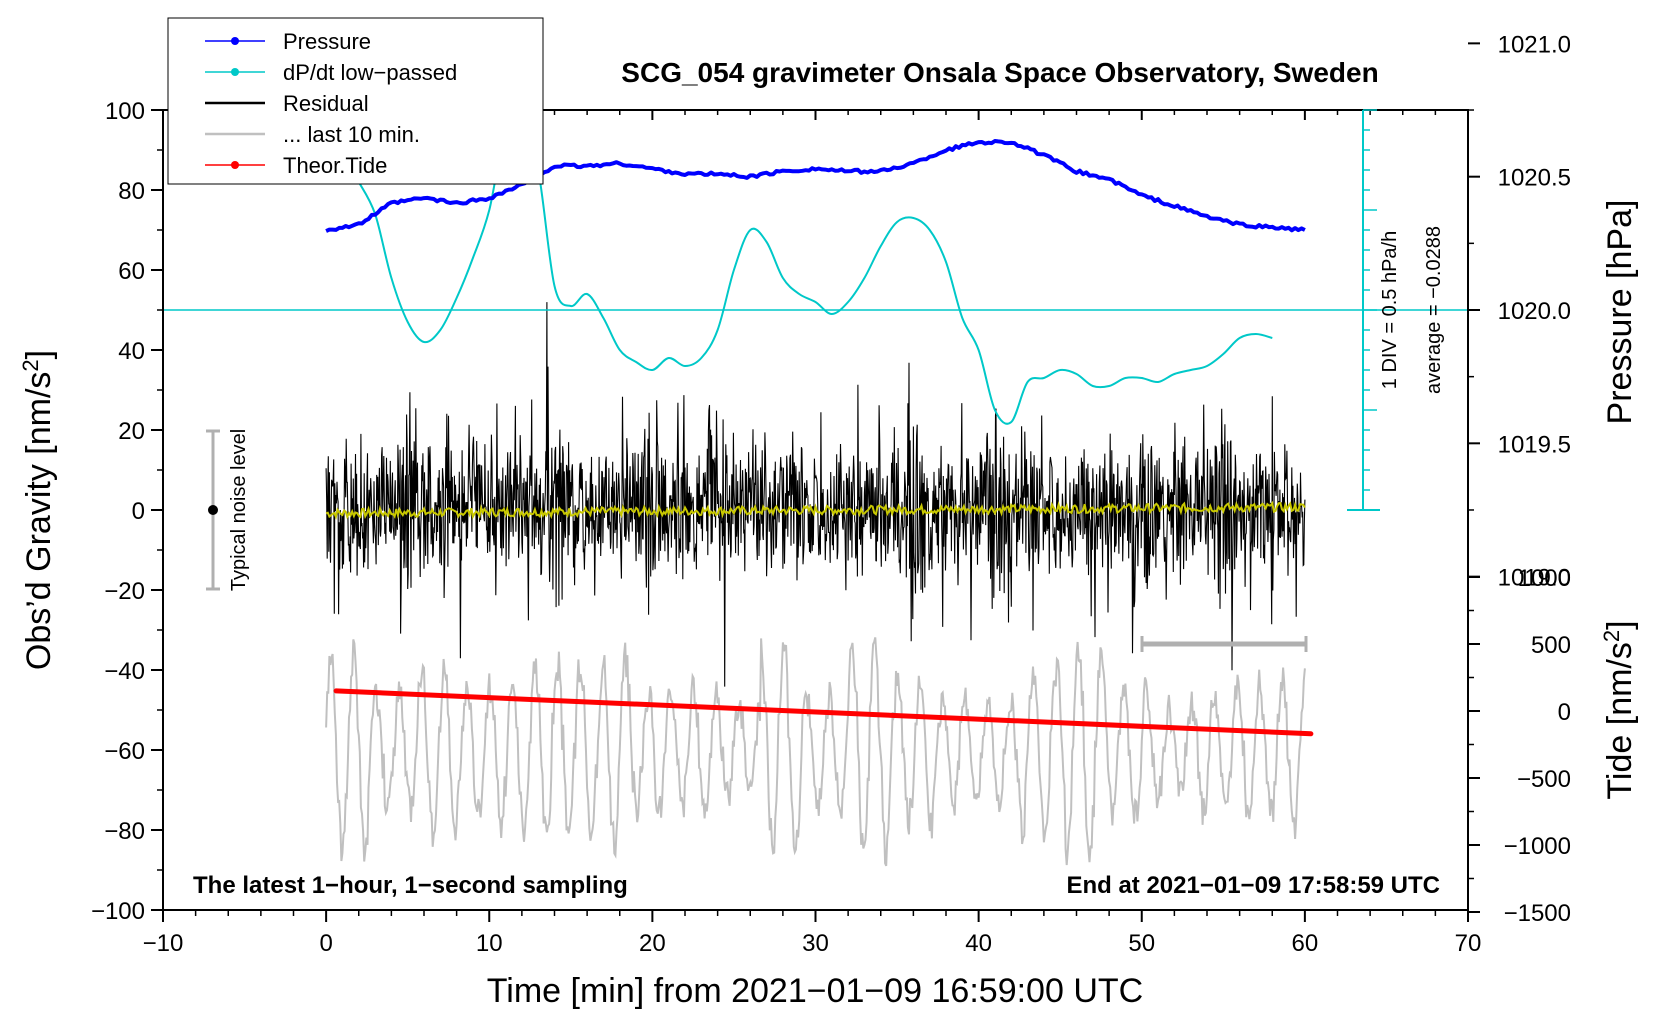 The width and height of the screenshot is (1660, 1020). What do you see at coordinates (815, 943) in the screenshot?
I see `x-tick-label: 30` at bounding box center [815, 943].